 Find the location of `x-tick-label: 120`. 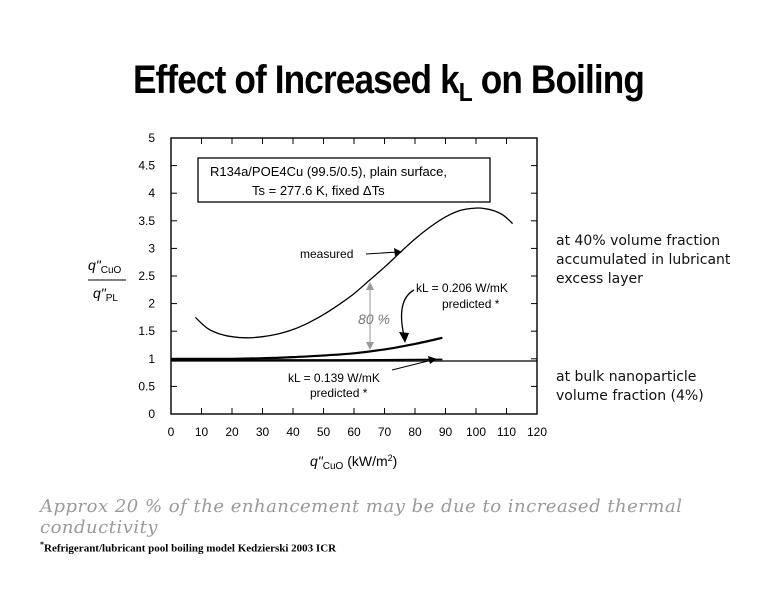

x-tick-label: 120 is located at coordinates (537, 432).